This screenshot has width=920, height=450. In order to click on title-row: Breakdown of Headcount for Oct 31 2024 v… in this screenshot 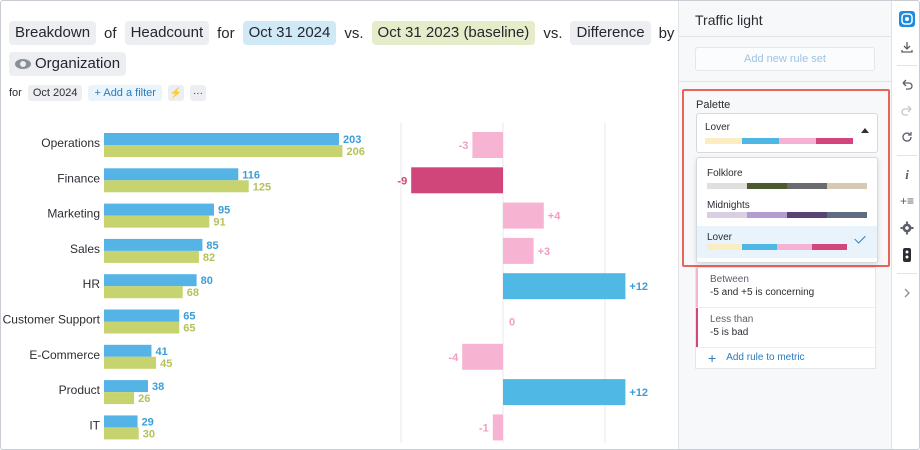, I will do `click(341, 33)`.